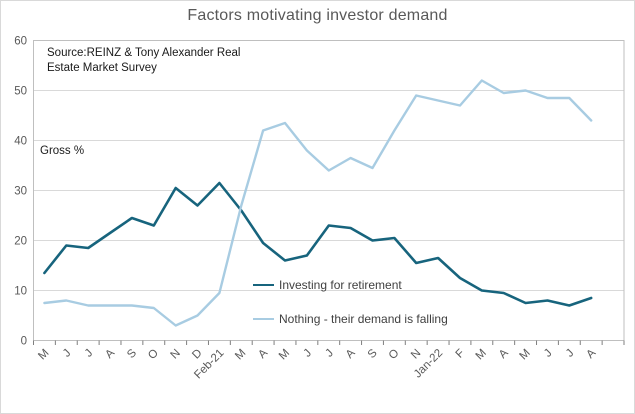 This screenshot has width=635, height=414. What do you see at coordinates (460, 353) in the screenshot?
I see `x-axis-label: F` at bounding box center [460, 353].